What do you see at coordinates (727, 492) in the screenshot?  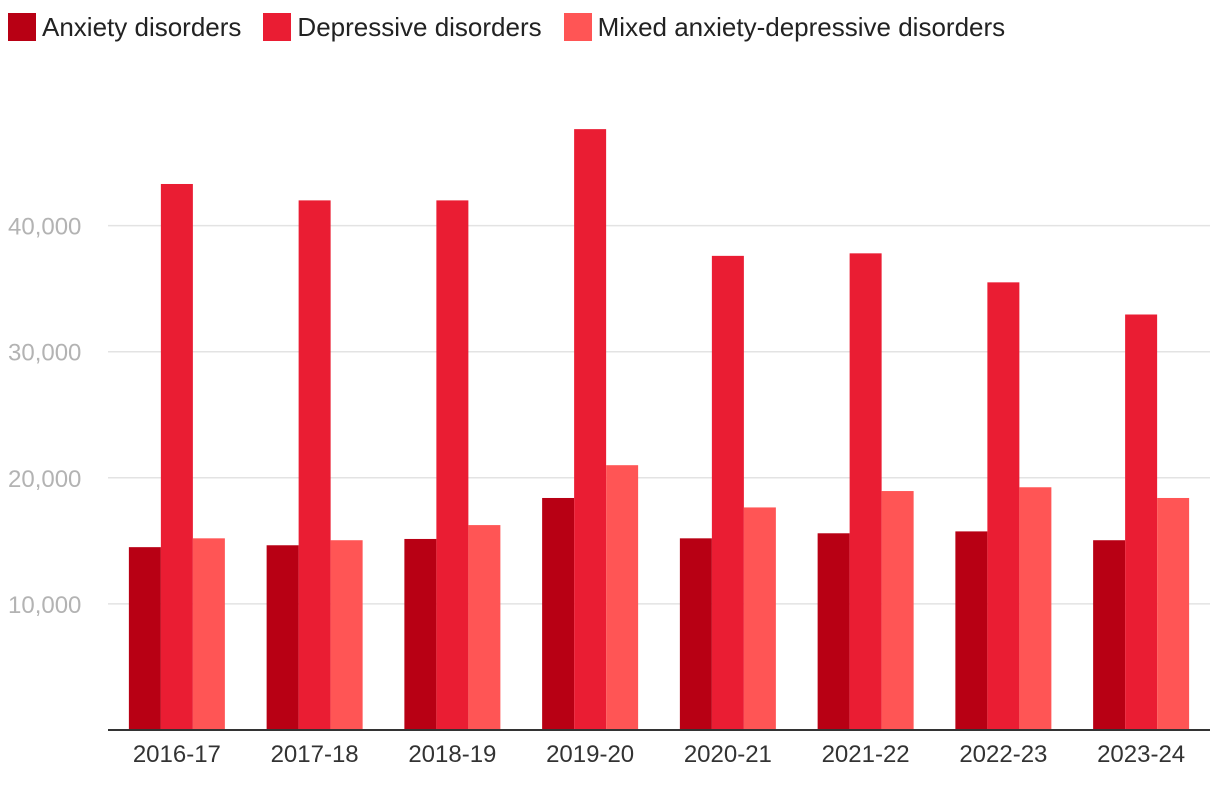 I see `bar-2020-21-depressive-disorders` at bounding box center [727, 492].